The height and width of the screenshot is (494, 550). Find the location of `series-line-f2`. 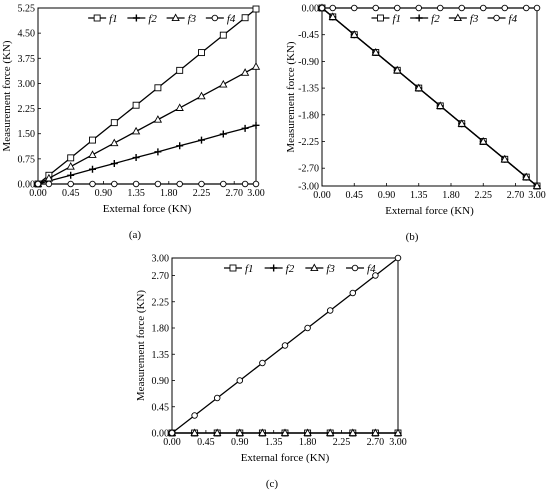

series-line-f2 is located at coordinates (147, 154).